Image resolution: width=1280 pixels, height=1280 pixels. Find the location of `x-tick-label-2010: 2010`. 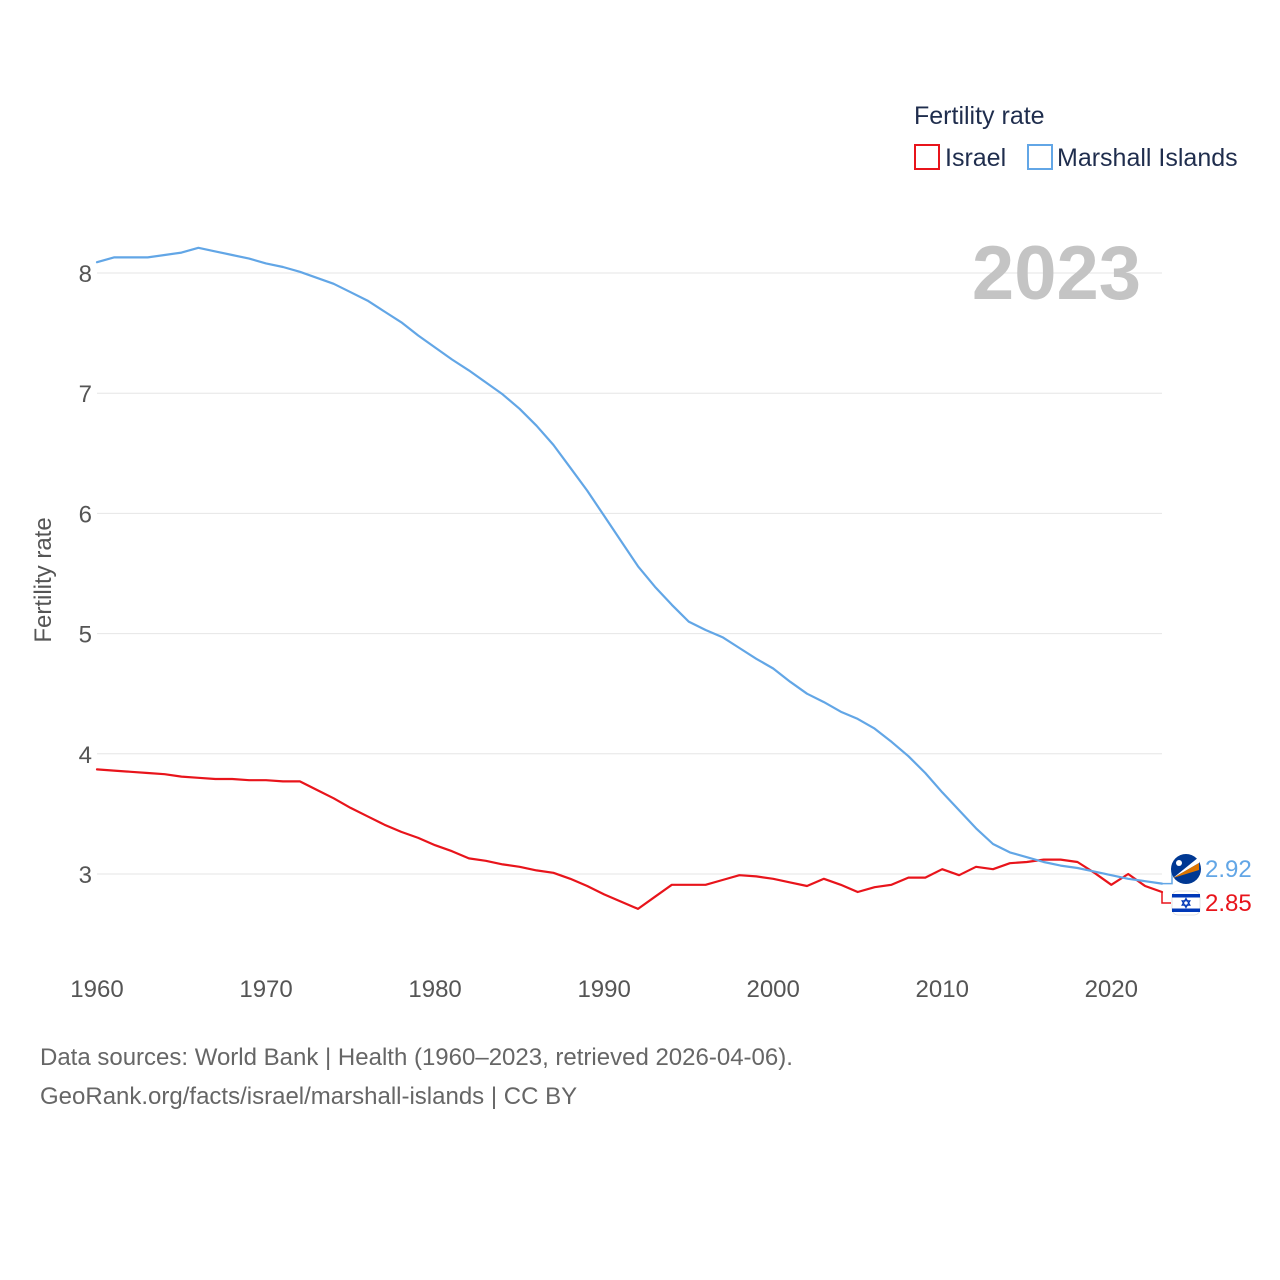

x-tick-label-2010: 2010 is located at coordinates (942, 989).